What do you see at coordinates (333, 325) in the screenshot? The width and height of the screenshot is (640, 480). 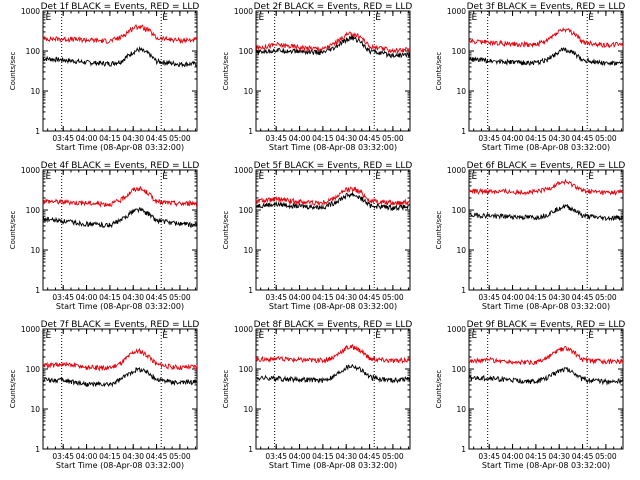 I see `panel-title: Det 8f BLACK = Events, RED = LLD` at bounding box center [333, 325].